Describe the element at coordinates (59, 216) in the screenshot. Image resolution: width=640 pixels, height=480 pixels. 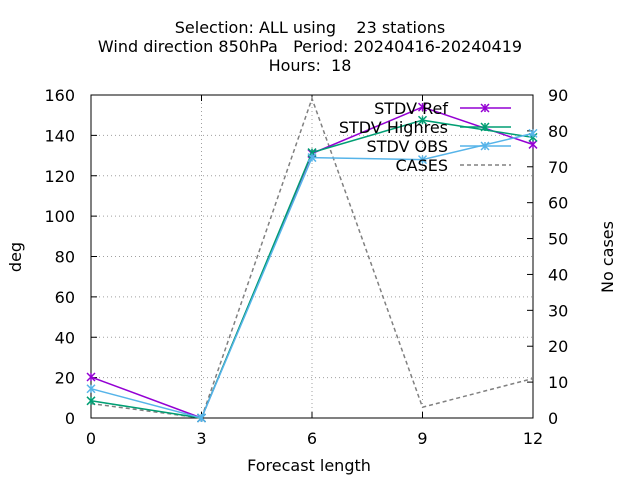
I see `y-tick-label: 100` at that location.